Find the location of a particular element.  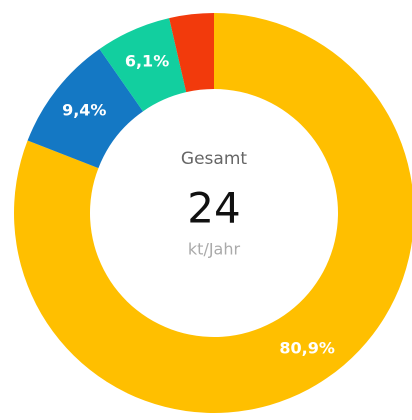

center-title: Gesamt is located at coordinates (214, 159).